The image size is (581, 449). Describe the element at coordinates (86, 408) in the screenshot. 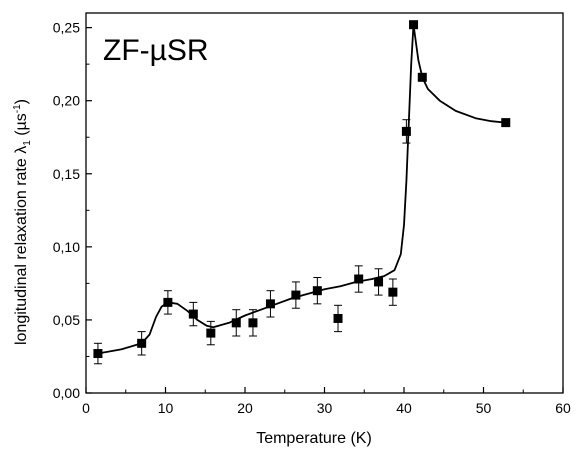

I see `x-tick-label: 0` at that location.